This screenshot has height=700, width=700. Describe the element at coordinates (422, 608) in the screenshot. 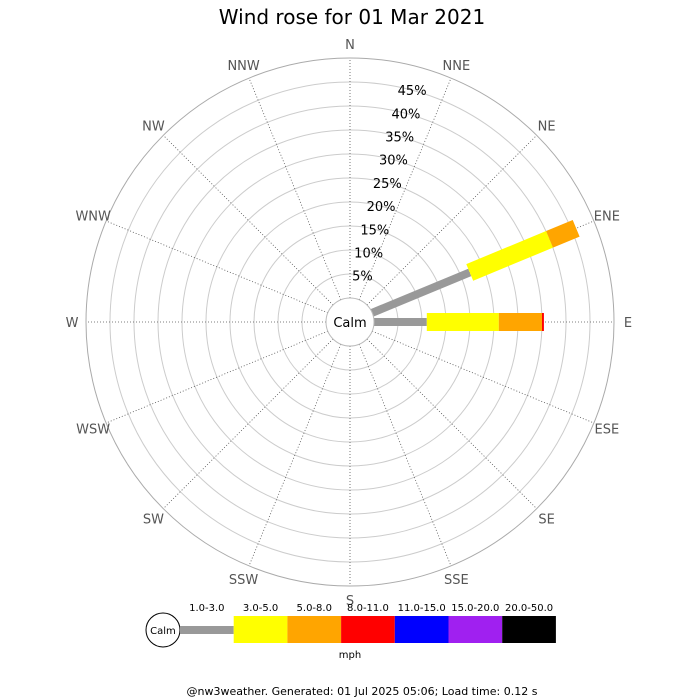

I see `legend-label-11.0-15.0: 11.0-15.0` at that location.